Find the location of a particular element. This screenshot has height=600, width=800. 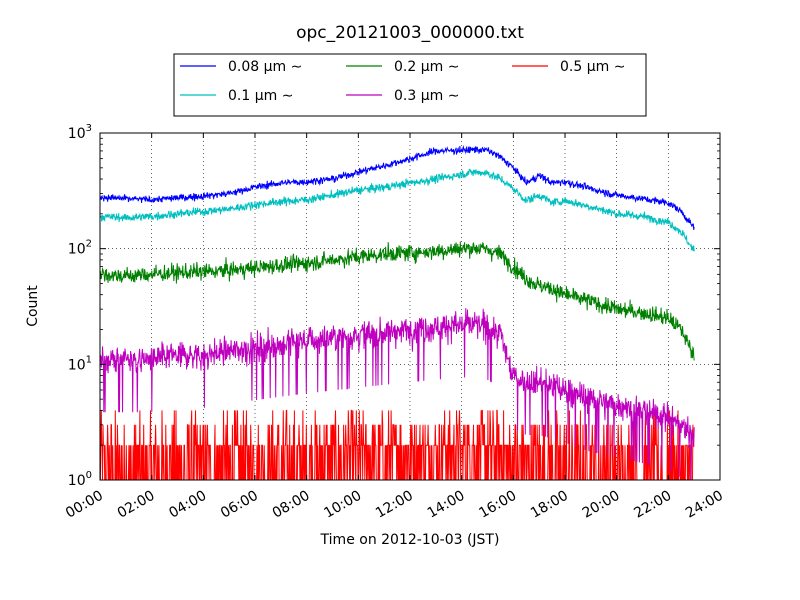

legend-entry: 0.08 μm ∼ is located at coordinates (265, 67).